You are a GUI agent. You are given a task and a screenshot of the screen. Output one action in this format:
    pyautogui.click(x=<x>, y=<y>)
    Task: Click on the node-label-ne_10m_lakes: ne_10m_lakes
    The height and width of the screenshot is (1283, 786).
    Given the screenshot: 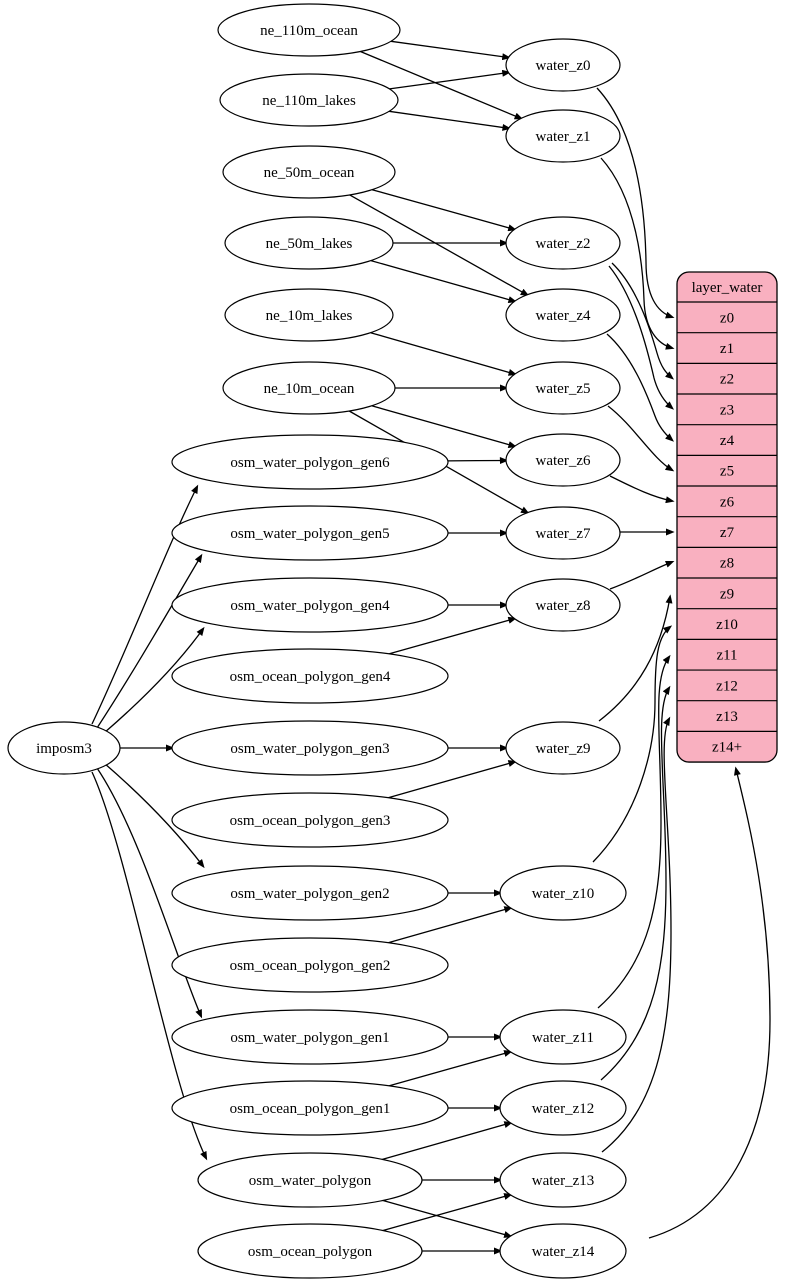 What is the action you would take?
    pyautogui.click(x=309, y=316)
    